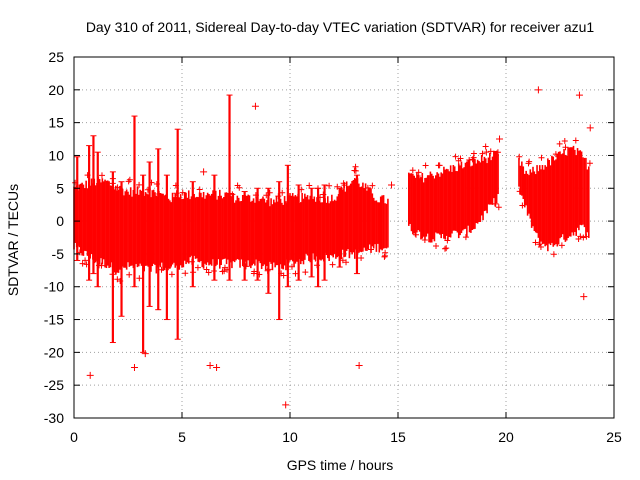  Describe the element at coordinates (506, 437) in the screenshot. I see `x-tick-label: 20` at that location.